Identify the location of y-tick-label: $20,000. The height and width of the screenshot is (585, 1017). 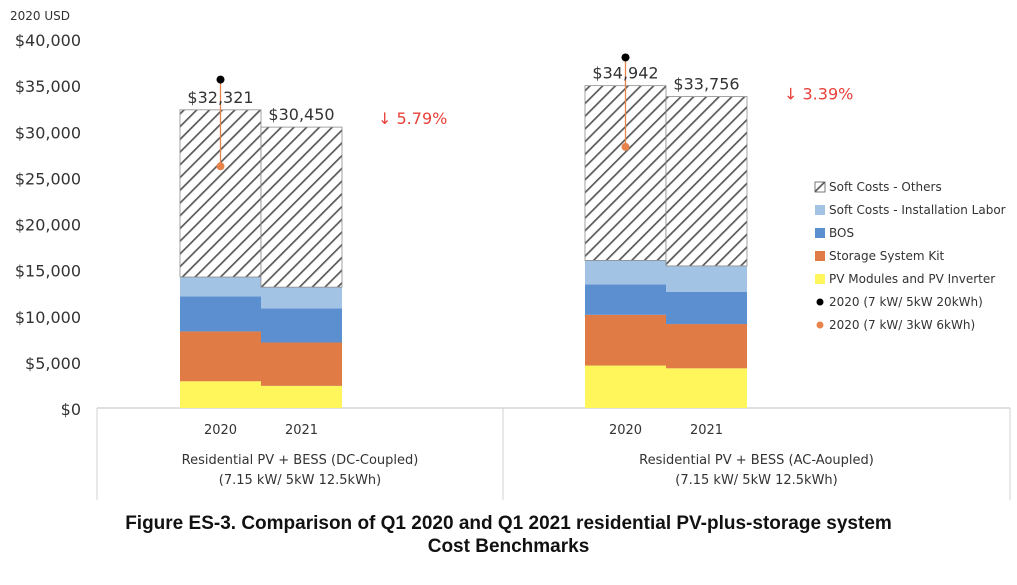
(48, 225).